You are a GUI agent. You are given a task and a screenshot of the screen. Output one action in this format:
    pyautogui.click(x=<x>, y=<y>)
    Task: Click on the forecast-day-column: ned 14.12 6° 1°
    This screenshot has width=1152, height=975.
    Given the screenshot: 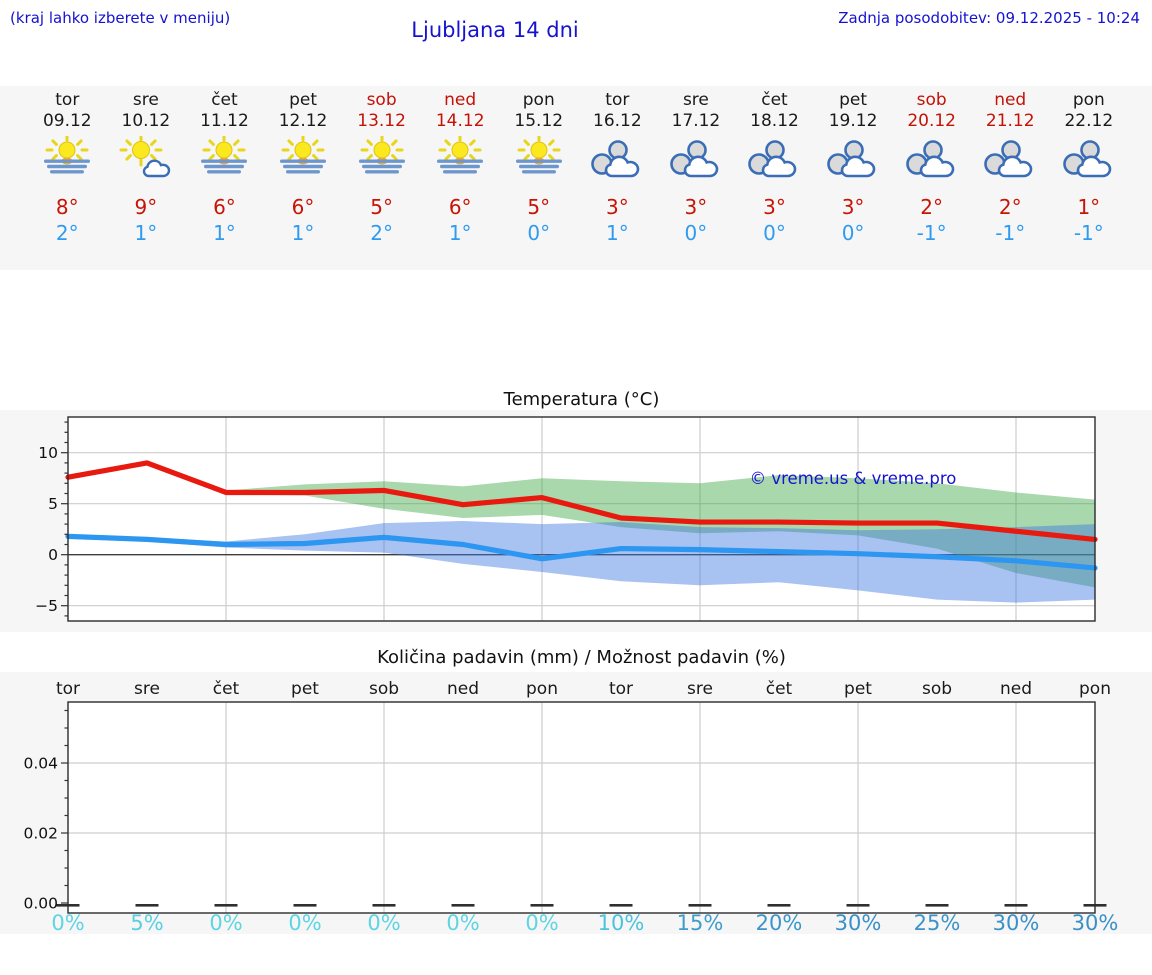 What is the action you would take?
    pyautogui.click(x=460, y=180)
    